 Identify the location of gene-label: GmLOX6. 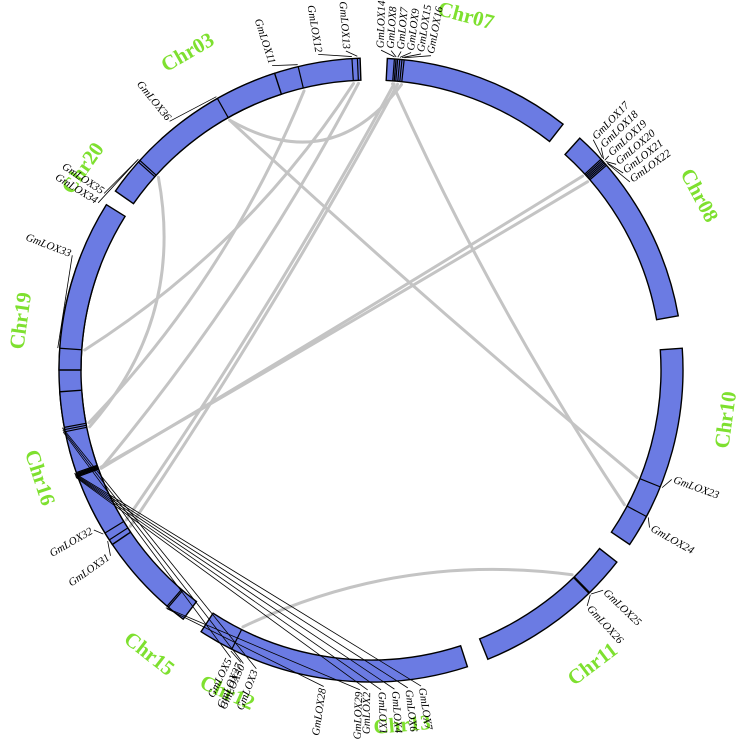
(411, 711).